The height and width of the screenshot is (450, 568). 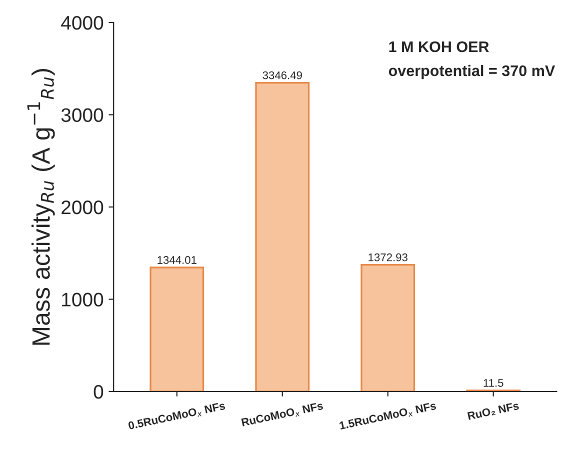 What do you see at coordinates (494, 383) in the screenshot?
I see `data-label: 11.5` at bounding box center [494, 383].